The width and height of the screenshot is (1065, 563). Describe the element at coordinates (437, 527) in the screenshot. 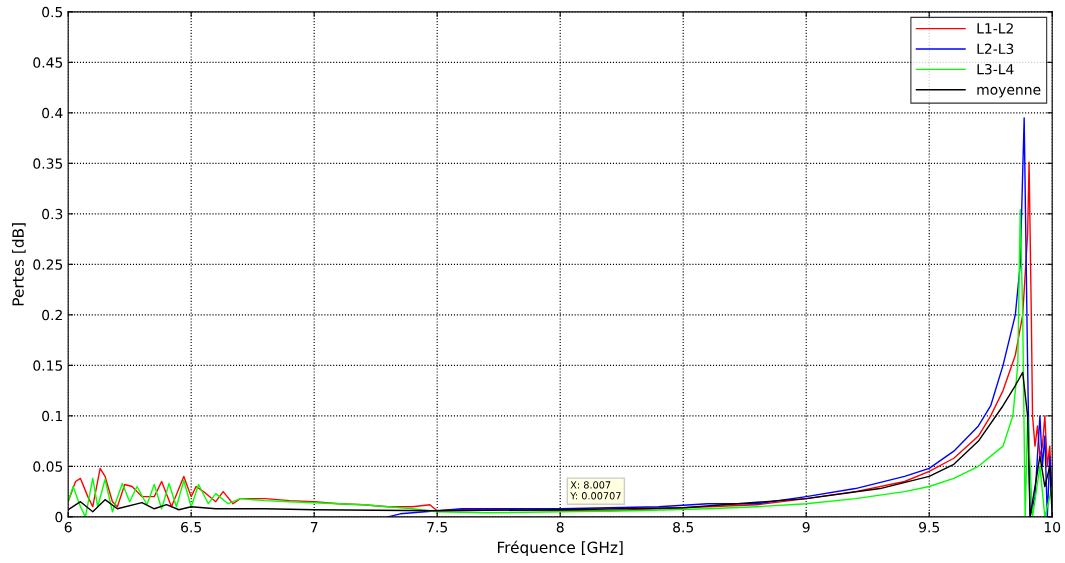

I see `x-tick-label: 7.5` at that location.